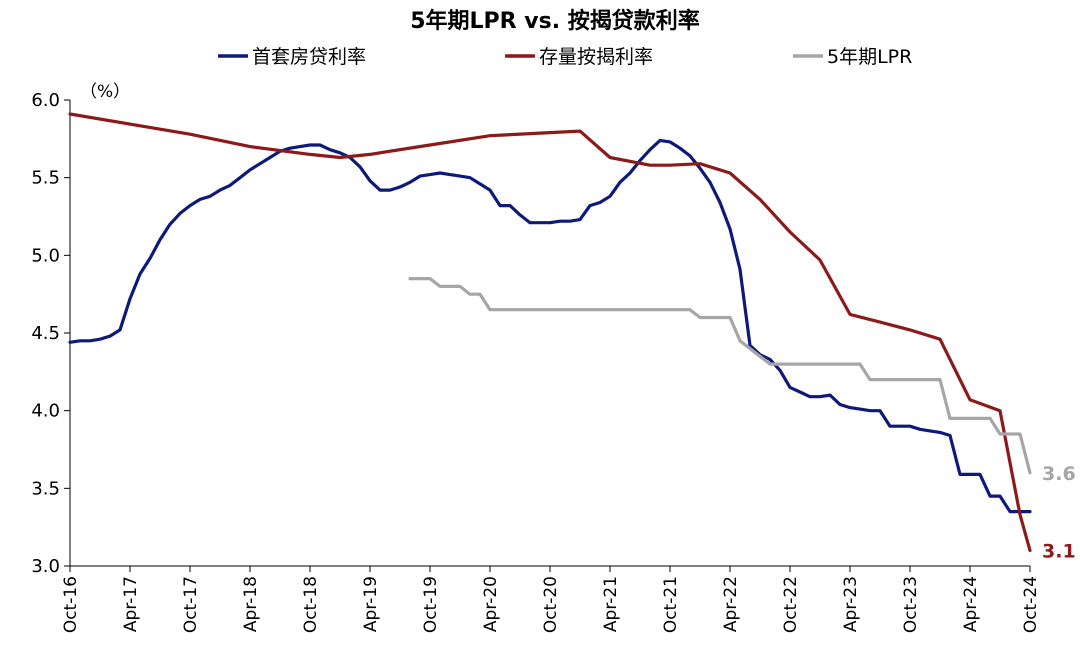 The height and width of the screenshot is (666, 1080). I want to click on legend-item: 首套房贷利率, so click(292, 57).